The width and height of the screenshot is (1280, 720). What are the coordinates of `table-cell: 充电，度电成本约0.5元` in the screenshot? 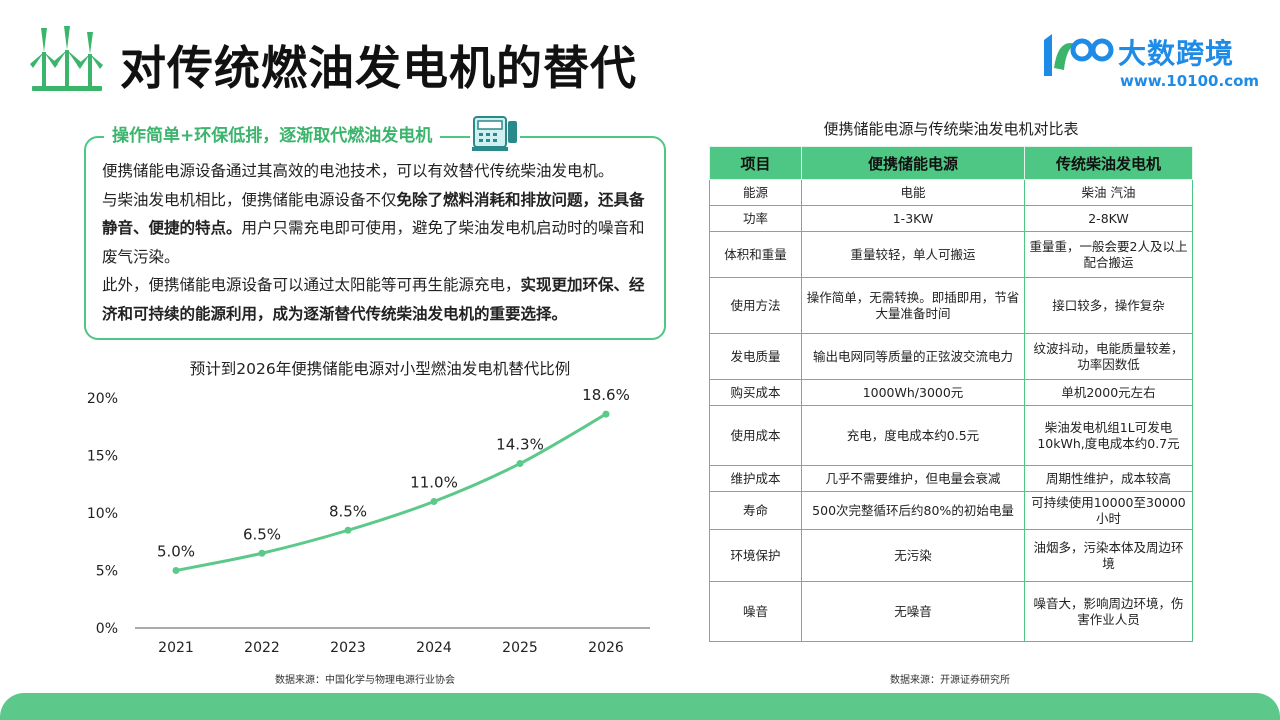 It's located at (913, 435).